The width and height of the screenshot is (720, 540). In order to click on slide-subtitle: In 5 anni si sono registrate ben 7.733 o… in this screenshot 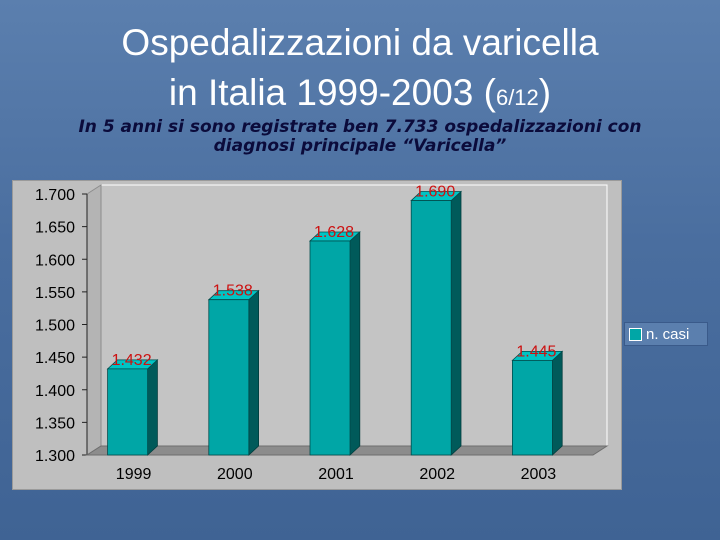, I will do `click(360, 137)`.